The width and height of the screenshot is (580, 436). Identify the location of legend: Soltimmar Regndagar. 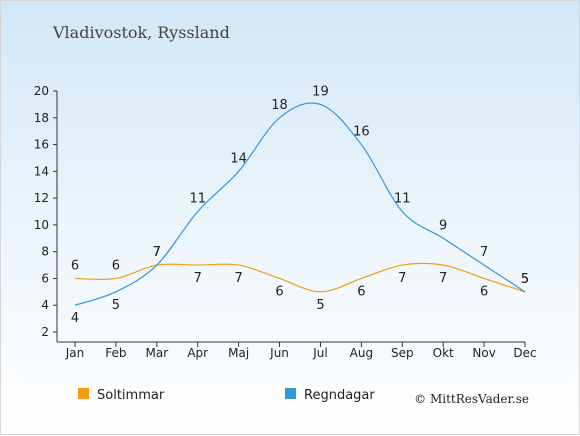
(226, 395).